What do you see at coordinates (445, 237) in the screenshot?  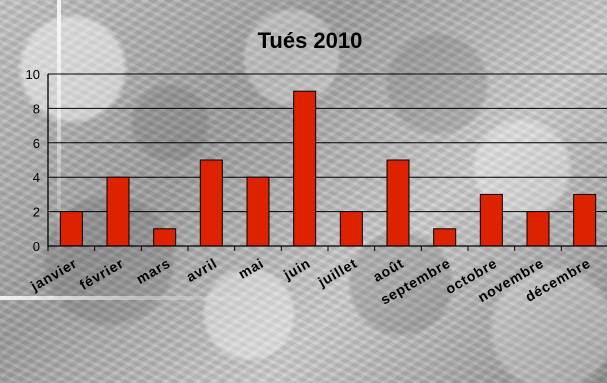 I see `bar-septembre` at bounding box center [445, 237].